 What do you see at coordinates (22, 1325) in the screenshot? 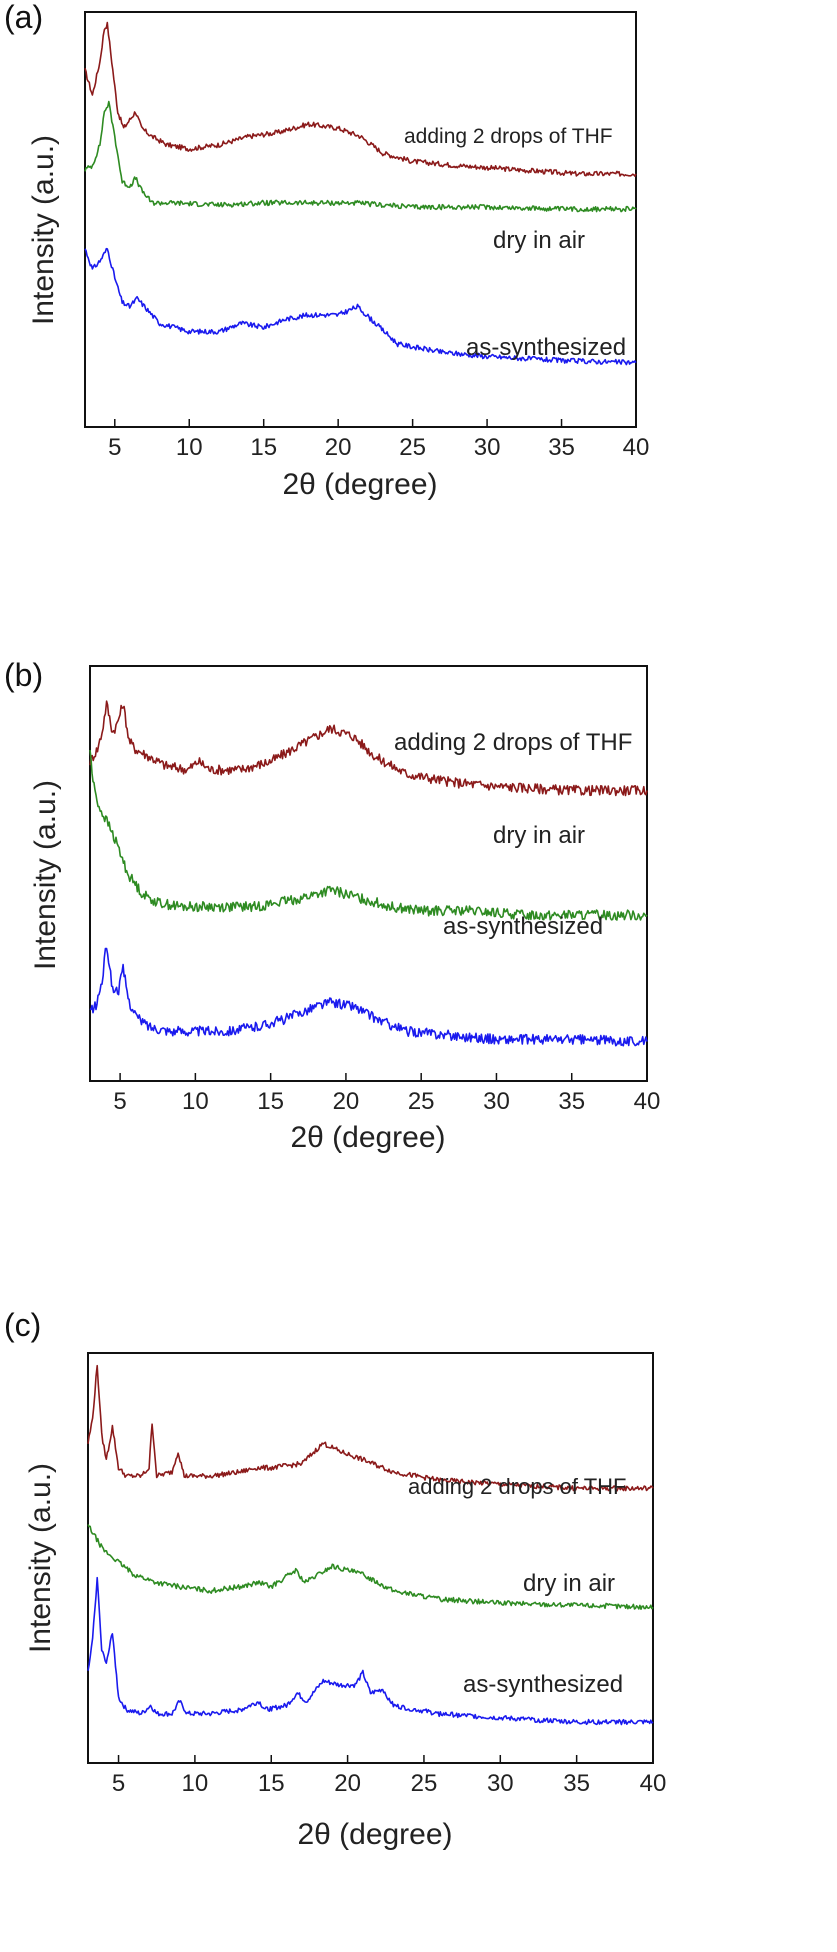
I see `panel-label: (c)` at bounding box center [22, 1325].